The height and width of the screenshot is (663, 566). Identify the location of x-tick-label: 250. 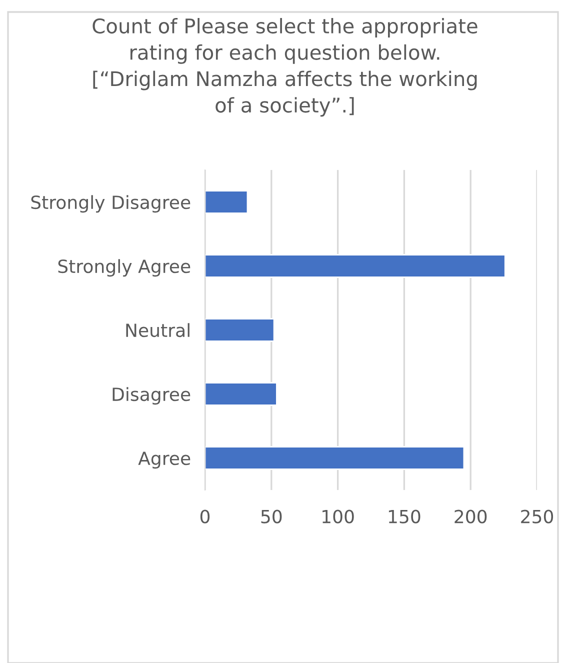
(537, 517).